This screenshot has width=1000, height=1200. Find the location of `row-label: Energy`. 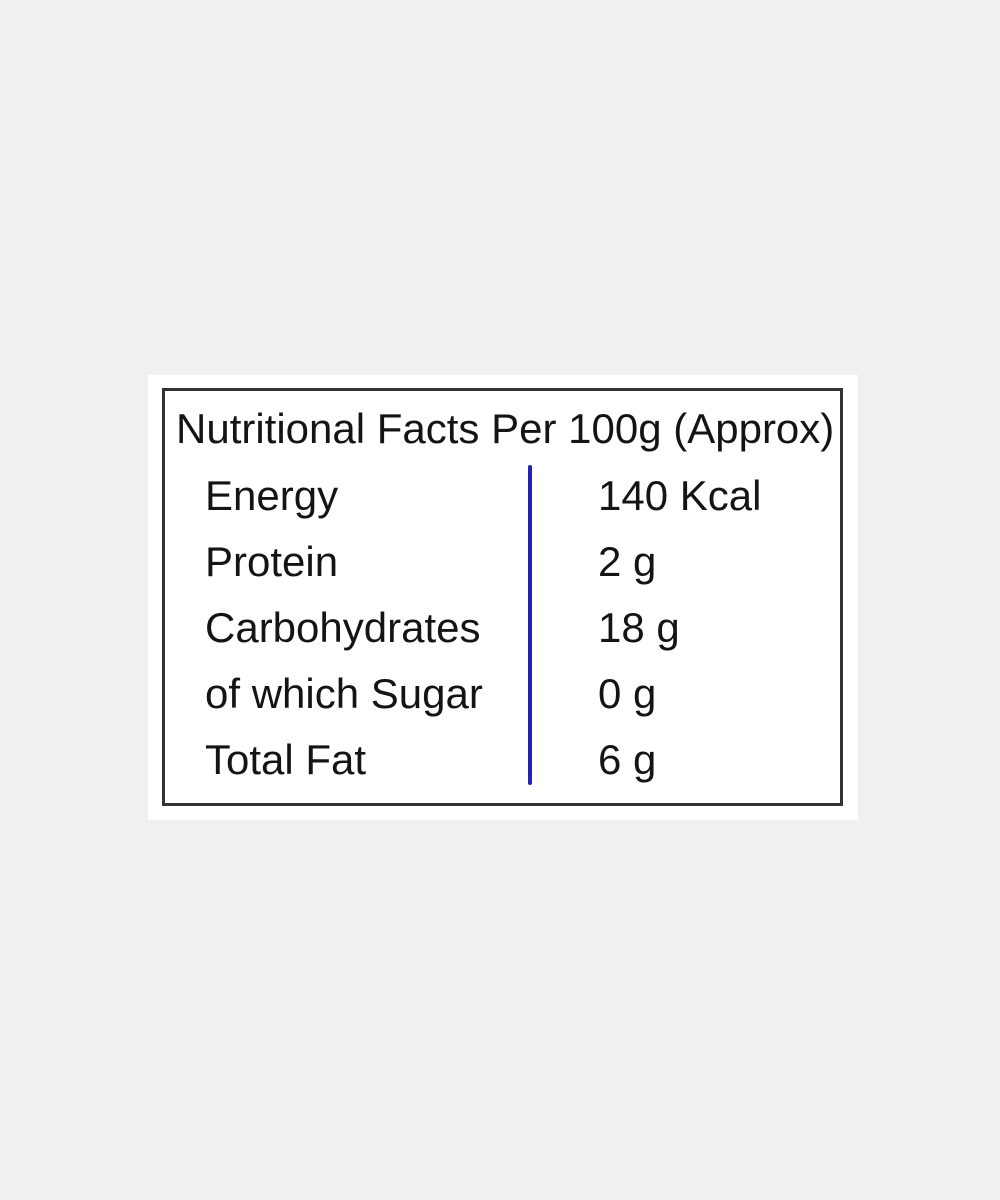

row-label: Energy is located at coordinates (272, 495).